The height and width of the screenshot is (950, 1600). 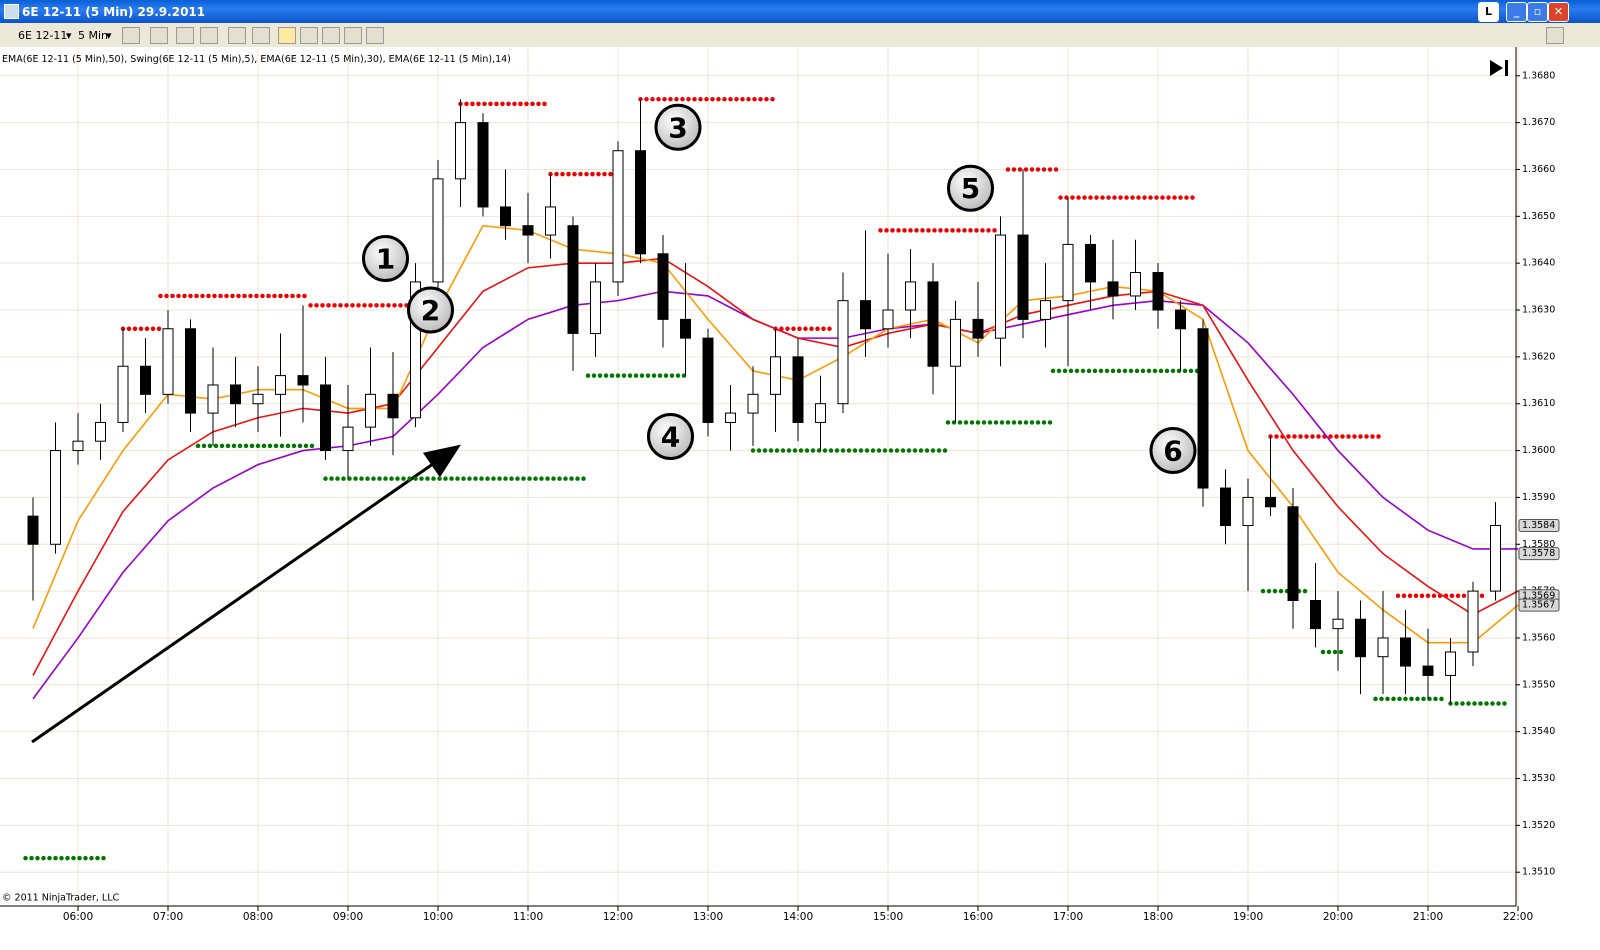 I want to click on price-marker-label: 1.3578, so click(x=1538, y=553).